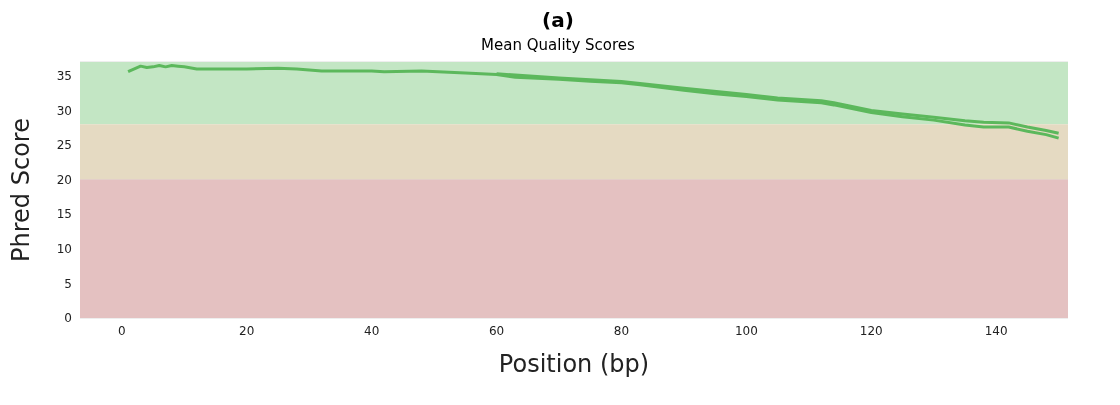  I want to click on y-tick-label: 15, so click(64, 214).